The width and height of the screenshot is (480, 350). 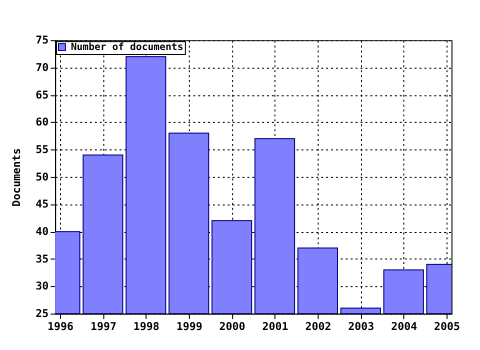 I want to click on y-tick-label: 30, so click(x=42, y=286).